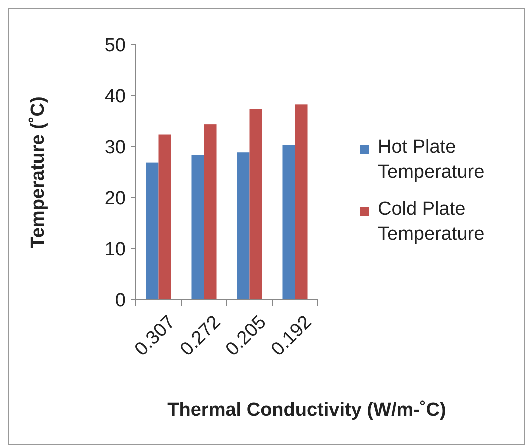 The image size is (525, 445). What do you see at coordinates (431, 160) in the screenshot?
I see `legend-label: Hot Plate Temperature` at bounding box center [431, 160].